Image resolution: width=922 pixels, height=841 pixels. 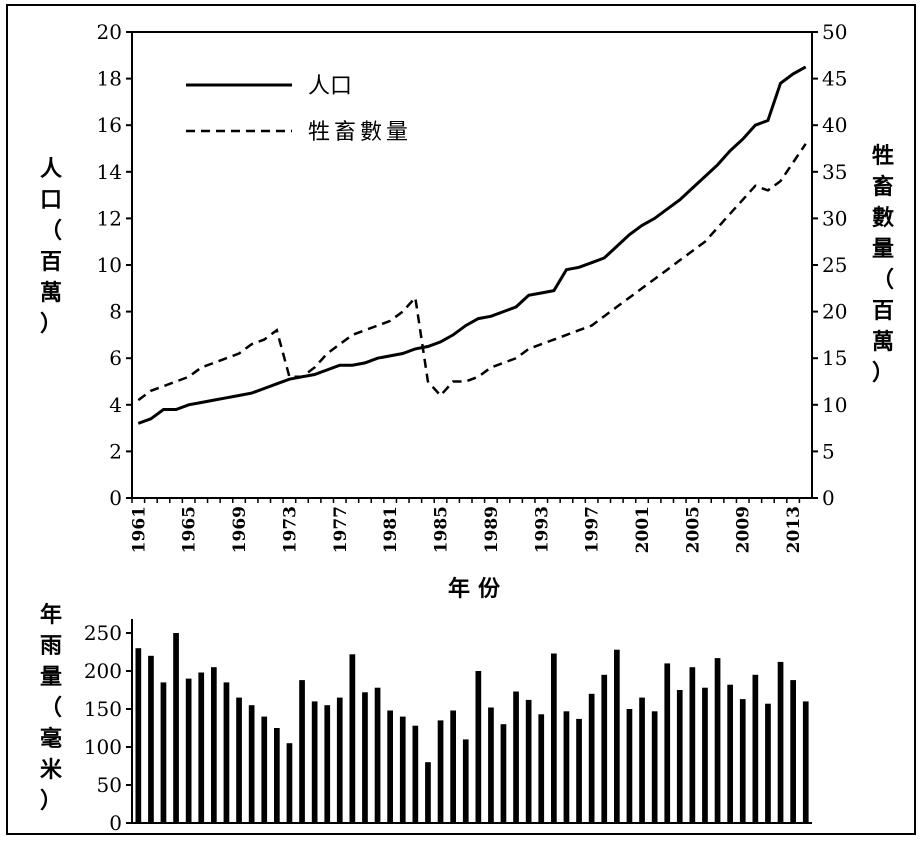 What do you see at coordinates (492, 529) in the screenshot?
I see `x-tick-label: 1989` at bounding box center [492, 529].